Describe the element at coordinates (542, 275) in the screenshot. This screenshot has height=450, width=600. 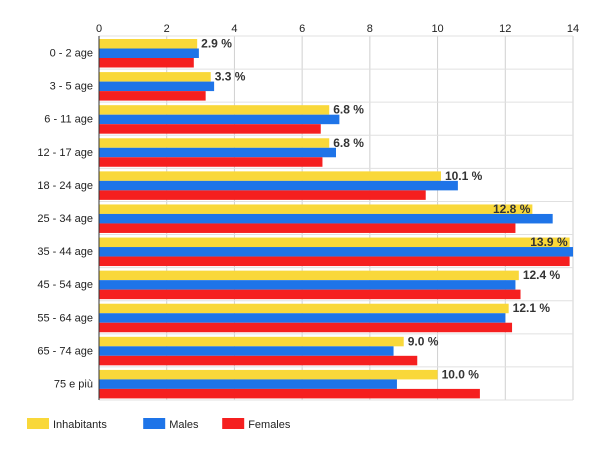
I see `data-label: 12.4 %` at that location.